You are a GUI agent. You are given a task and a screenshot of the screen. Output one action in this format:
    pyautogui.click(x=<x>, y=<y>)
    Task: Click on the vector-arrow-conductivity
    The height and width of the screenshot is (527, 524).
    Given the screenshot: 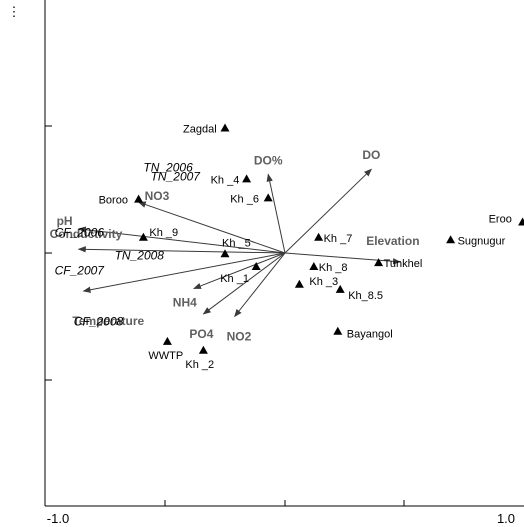 What is the action you would take?
    pyautogui.click(x=181, y=250)
    